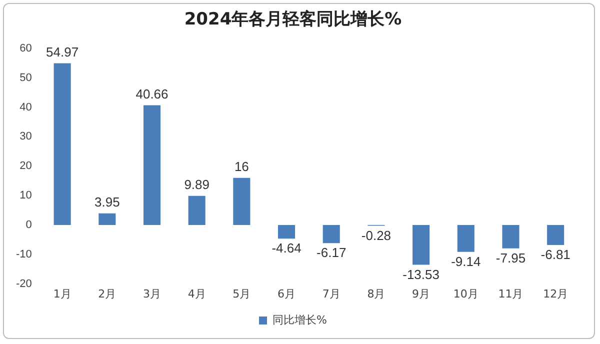 This screenshot has height=344, width=600. Describe the element at coordinates (331, 293) in the screenshot. I see `x-tick-label: 7月` at that location.